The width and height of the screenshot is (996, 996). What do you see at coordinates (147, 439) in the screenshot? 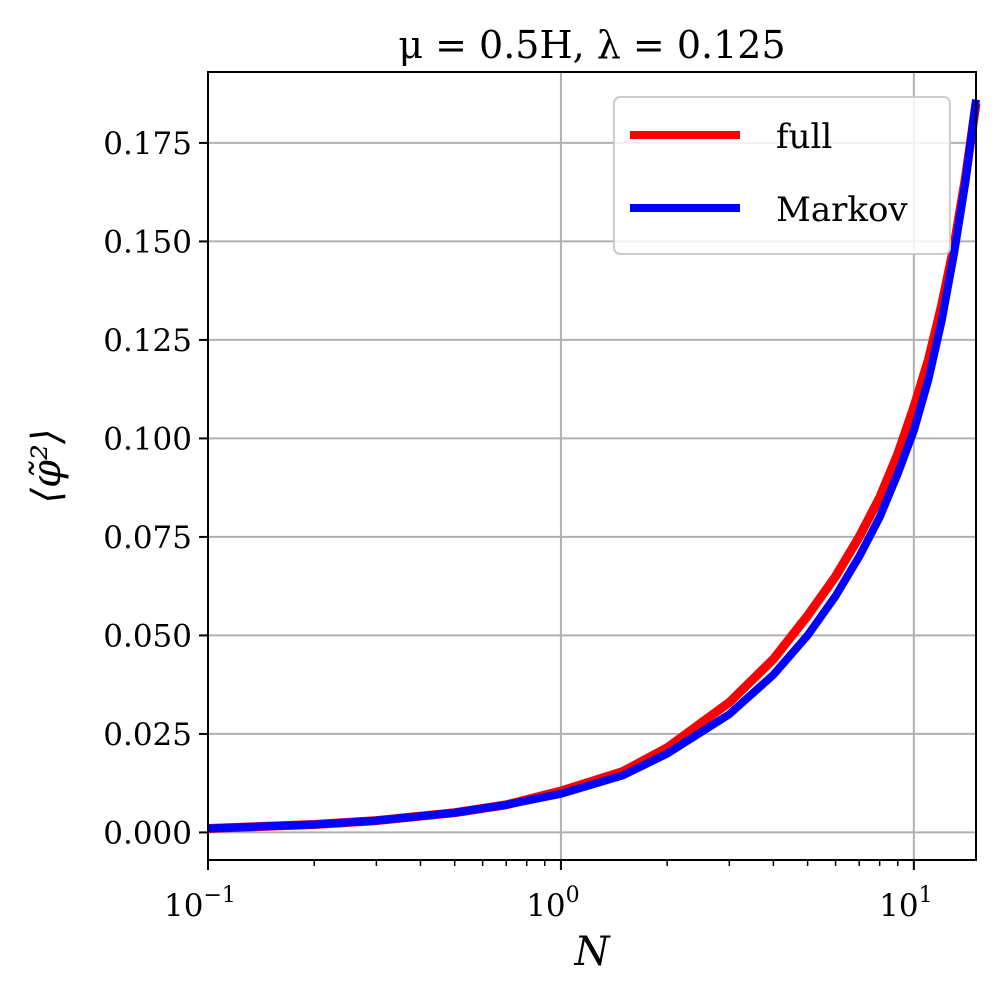
I see `y-tick-label: 0.100` at bounding box center [147, 439].